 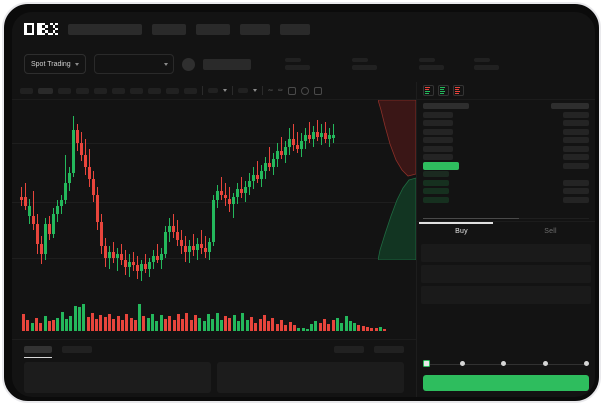 What do you see at coordinates (506, 253) in the screenshot?
I see `order-price-field` at bounding box center [506, 253].